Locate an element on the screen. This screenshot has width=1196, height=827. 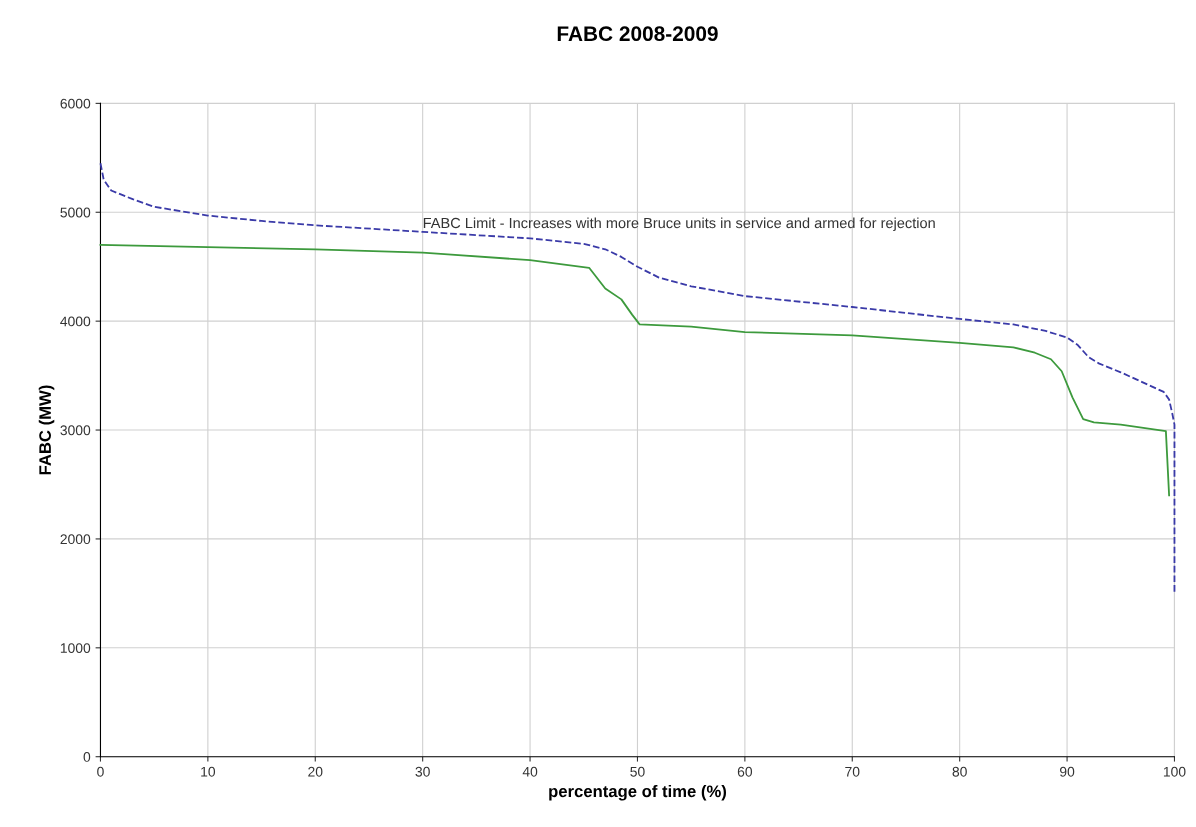
y-axis-title: FABC (MW) is located at coordinates (46, 430).